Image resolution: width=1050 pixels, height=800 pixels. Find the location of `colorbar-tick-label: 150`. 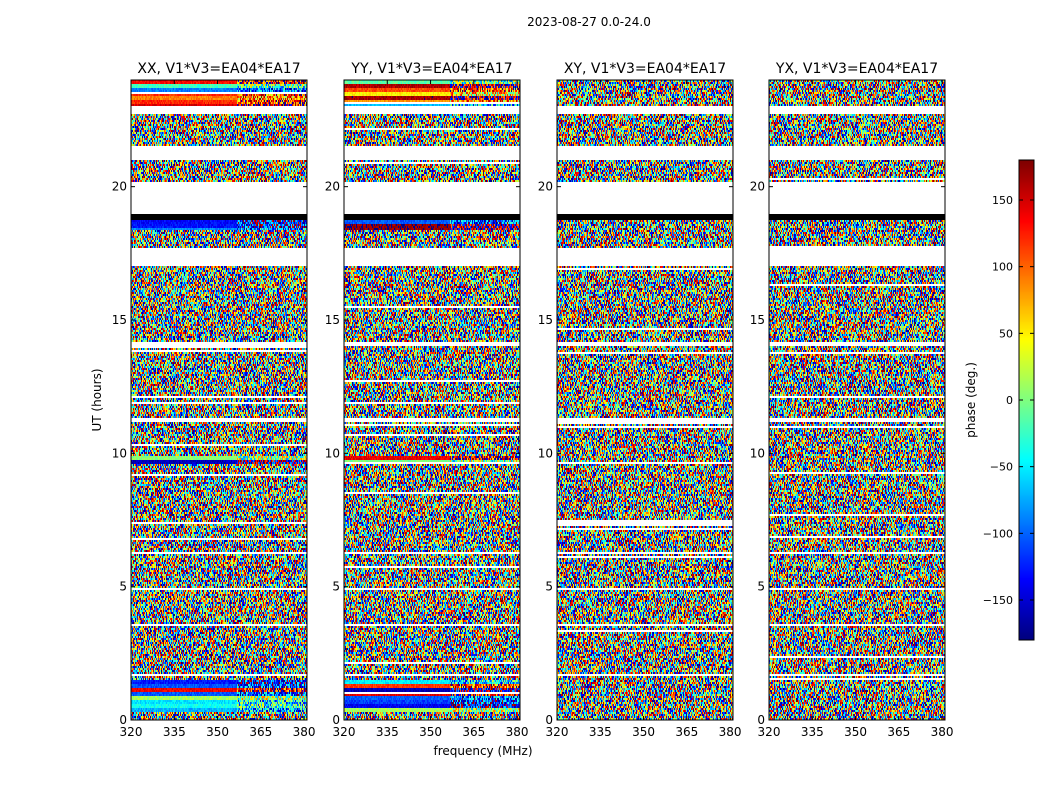

colorbar-tick-label: 150 is located at coordinates (1002, 200).